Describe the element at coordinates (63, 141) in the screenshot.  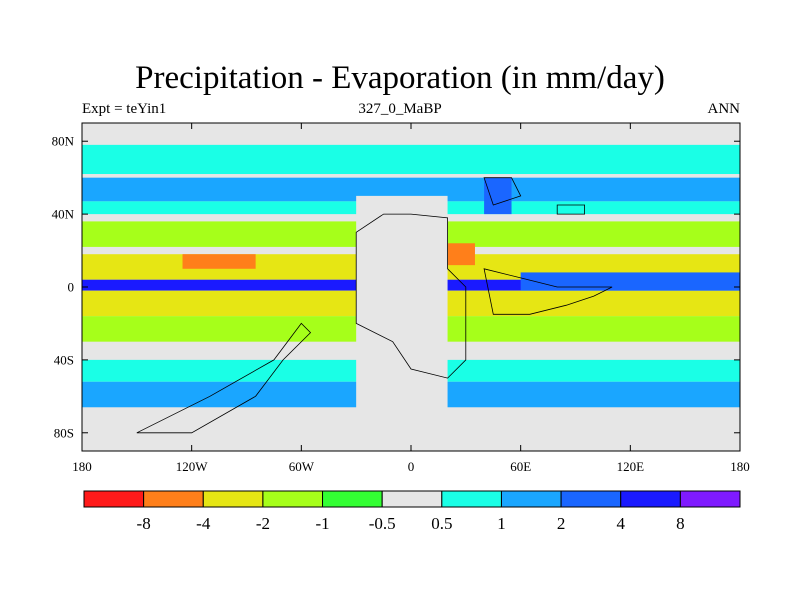
I see `y-tick-label: 80N` at that location.